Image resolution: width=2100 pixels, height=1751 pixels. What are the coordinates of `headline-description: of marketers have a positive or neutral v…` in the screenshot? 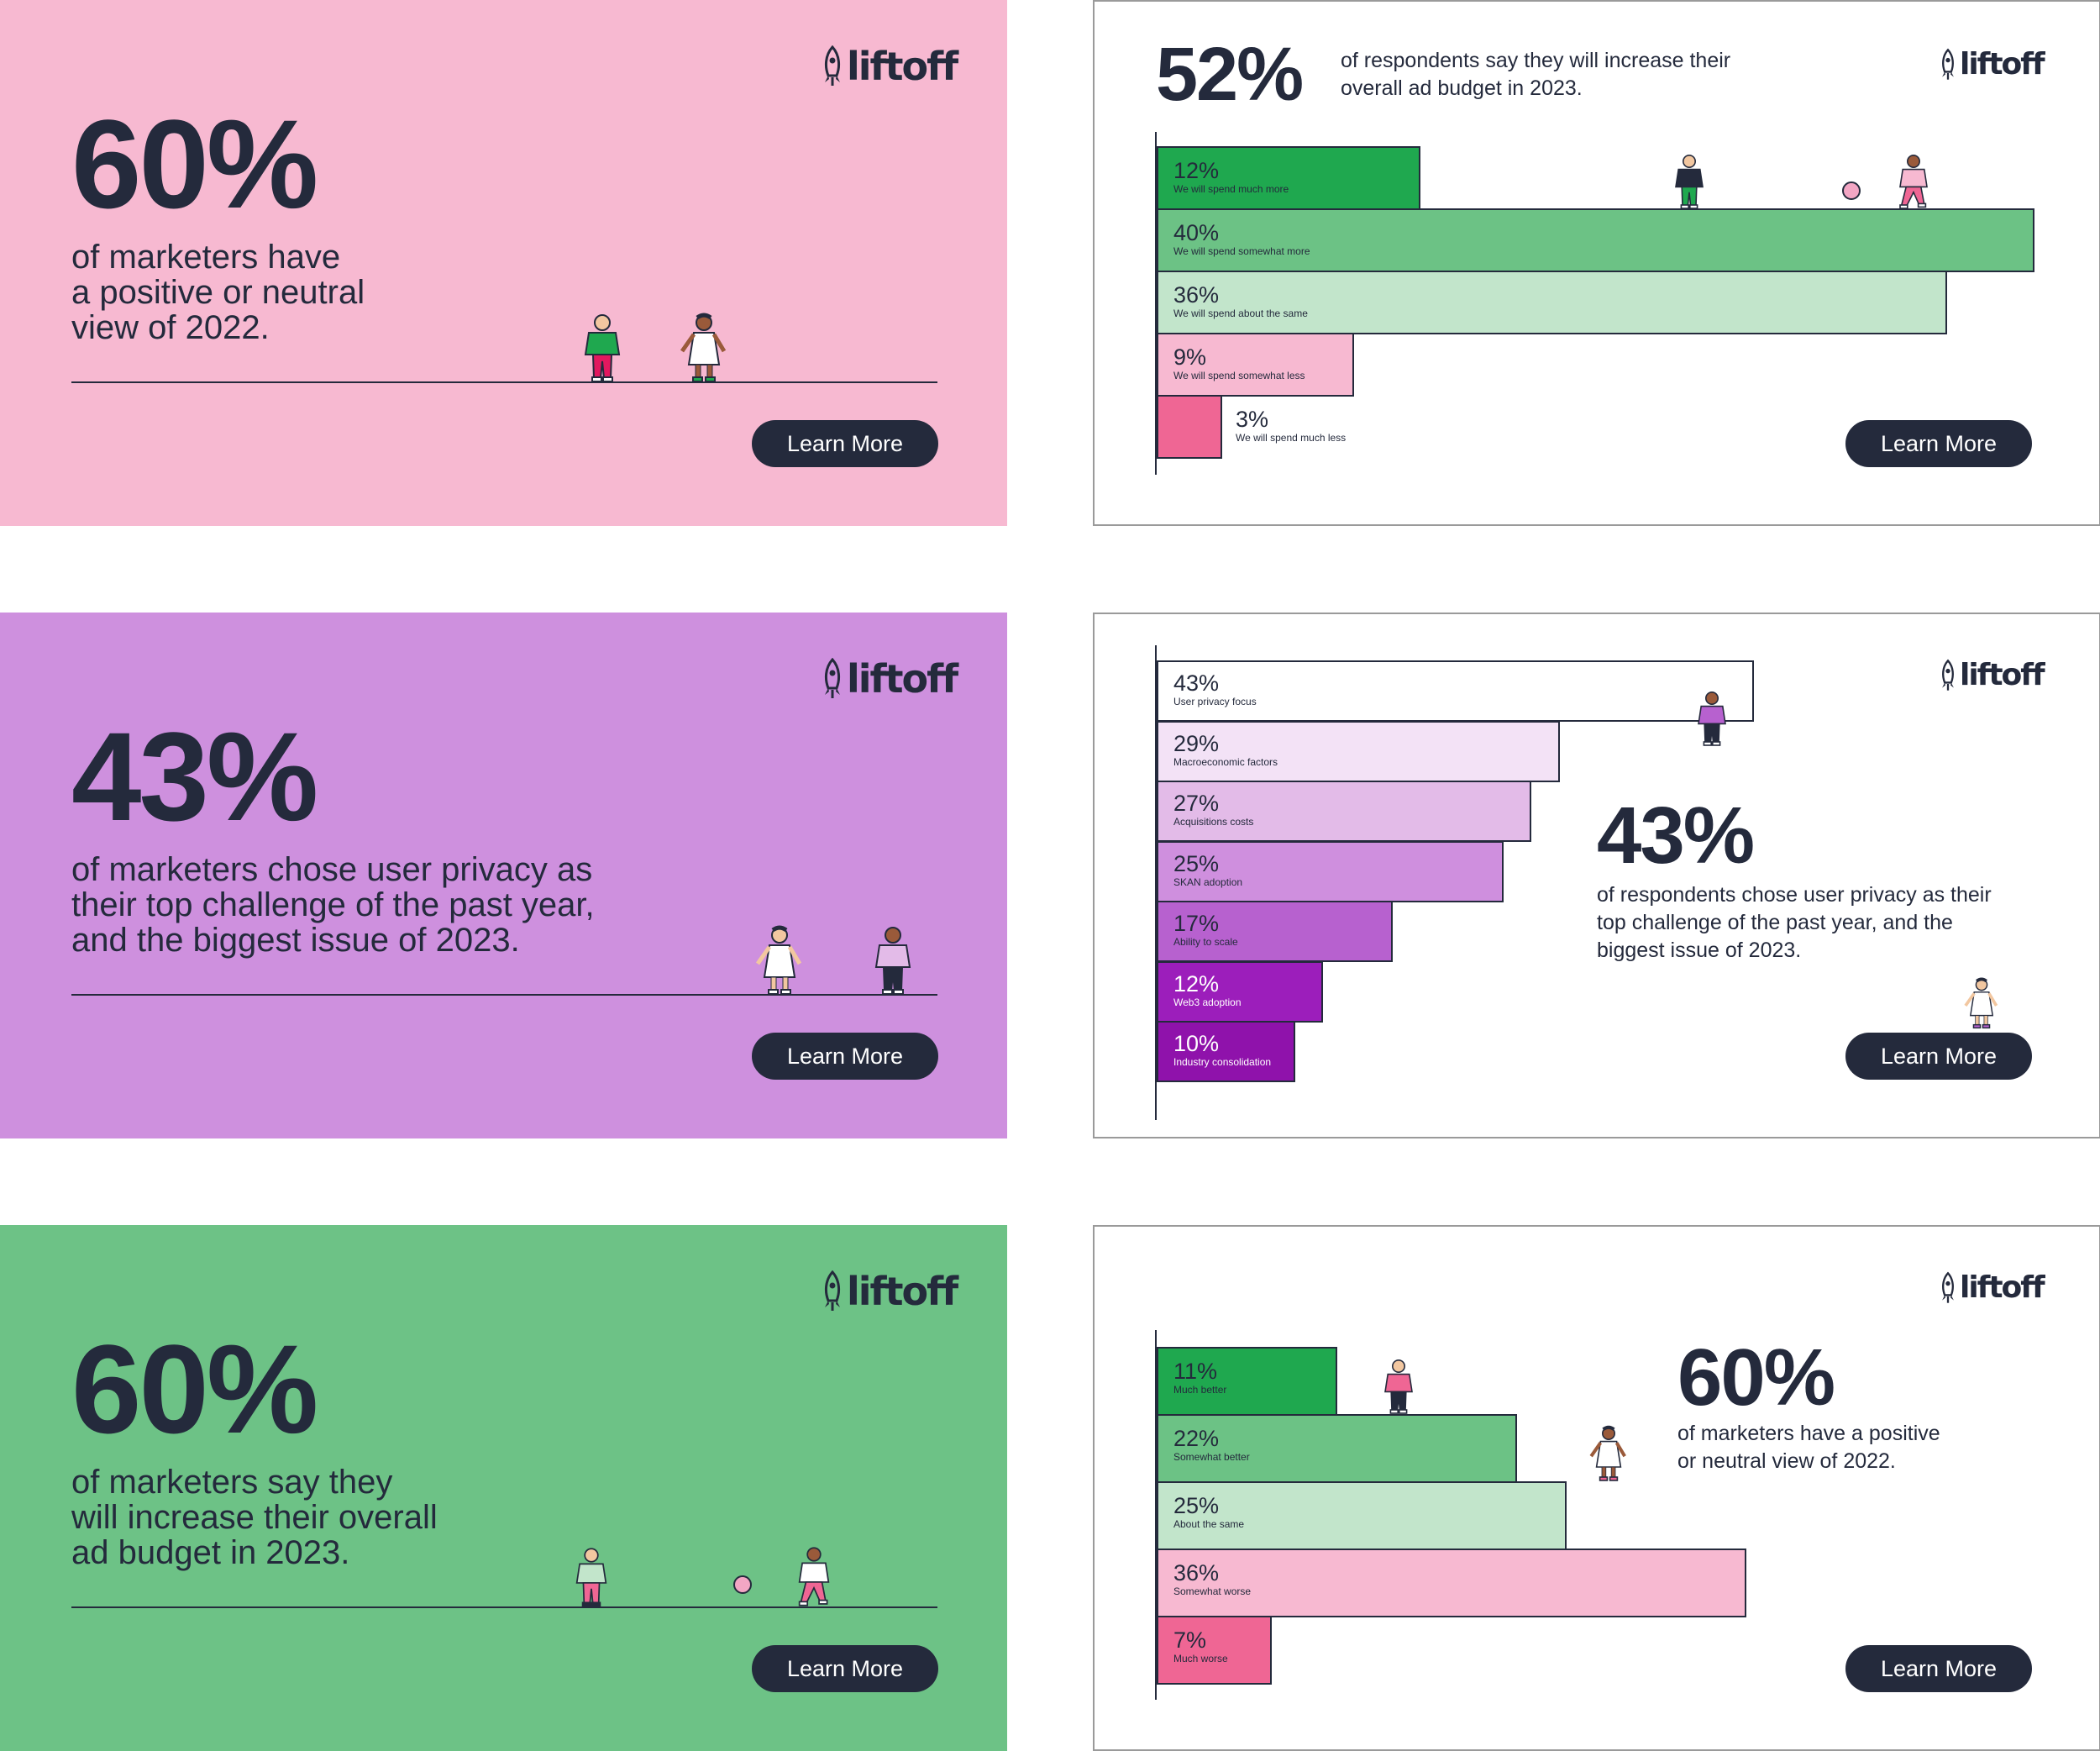 It's located at (1808, 1447).